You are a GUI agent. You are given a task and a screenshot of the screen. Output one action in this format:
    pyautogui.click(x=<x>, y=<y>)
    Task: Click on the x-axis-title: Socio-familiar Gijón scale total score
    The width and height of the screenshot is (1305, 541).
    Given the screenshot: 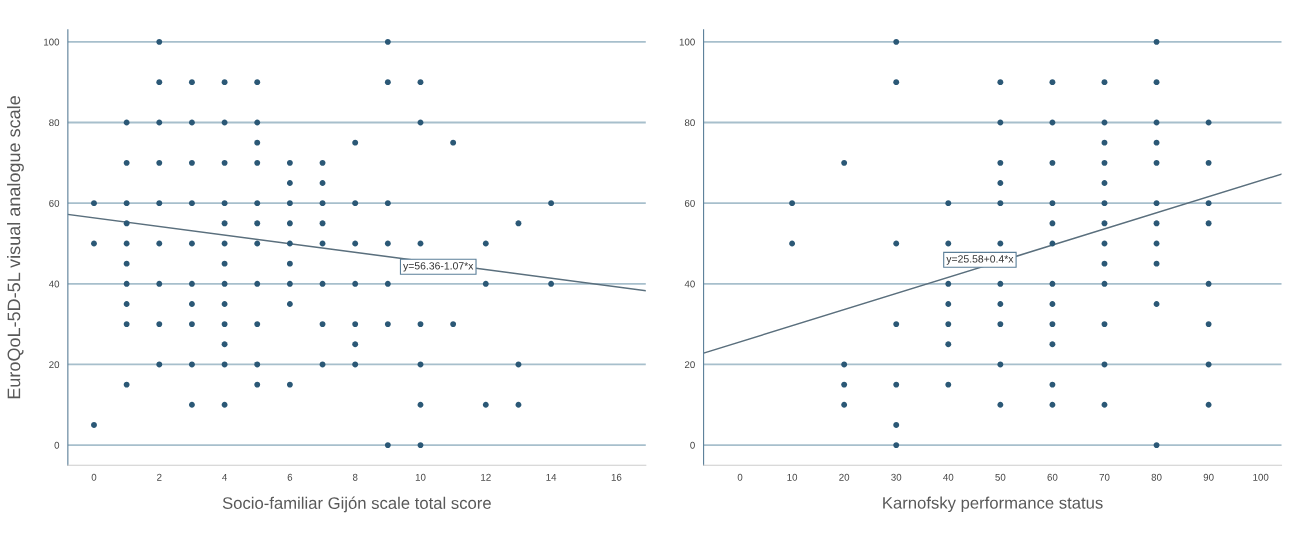 What is the action you would take?
    pyautogui.click(x=356, y=504)
    